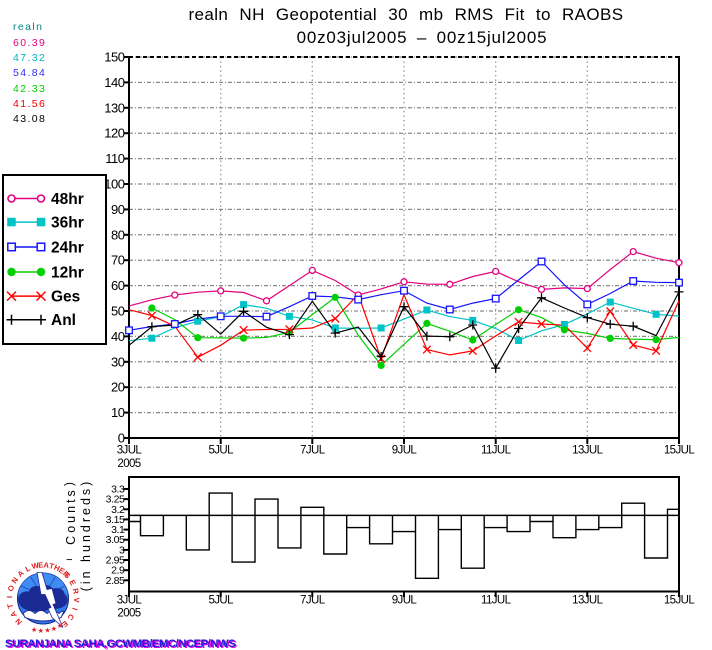 The image size is (712, 650). What do you see at coordinates (118, 490) in the screenshot?
I see `svg-text: 3.3` at bounding box center [118, 490].